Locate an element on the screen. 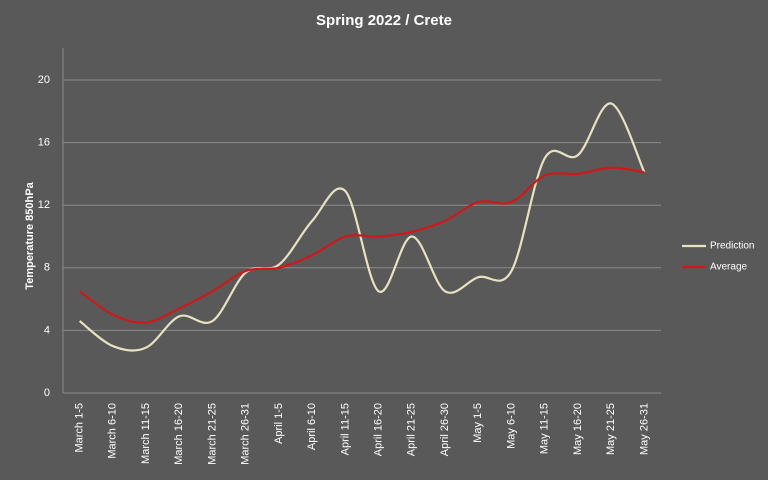  x-tick-label: May 6-10 is located at coordinates (511, 426).